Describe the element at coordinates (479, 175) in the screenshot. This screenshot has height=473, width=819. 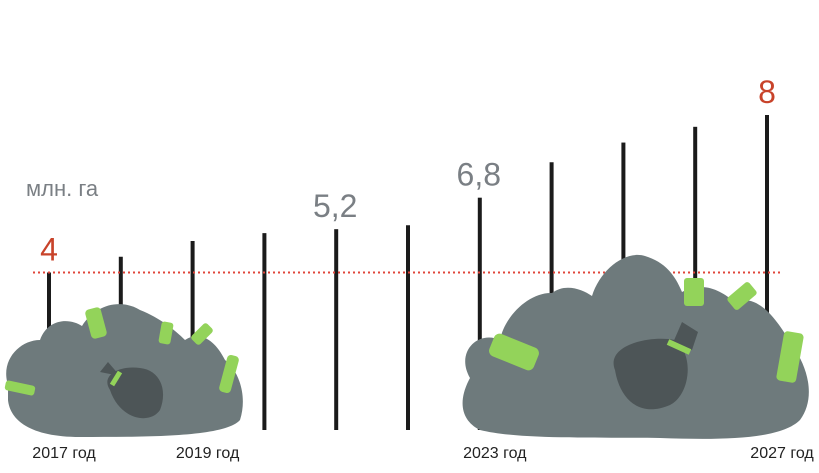
I see `value-label-2023: 6,8` at that location.